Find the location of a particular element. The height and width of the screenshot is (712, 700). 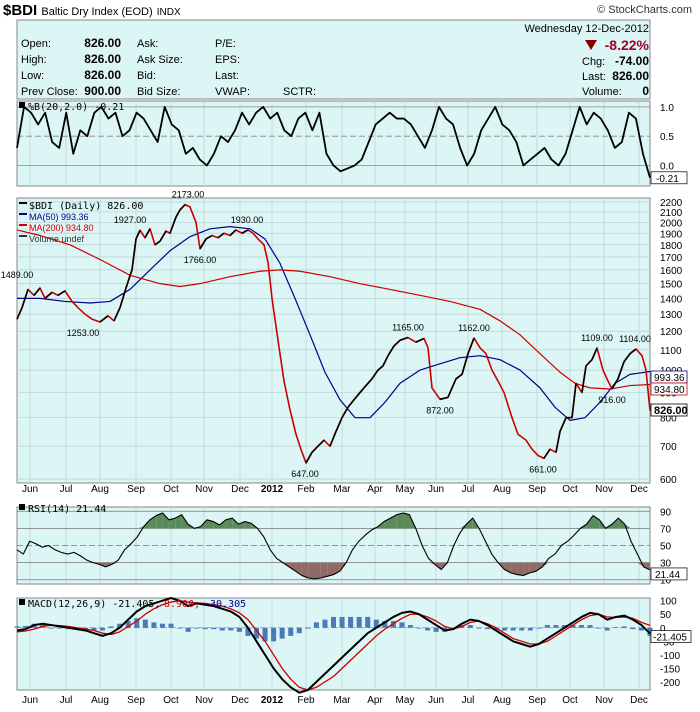

price-legend: MA(200) 934.80 is located at coordinates (61, 228).